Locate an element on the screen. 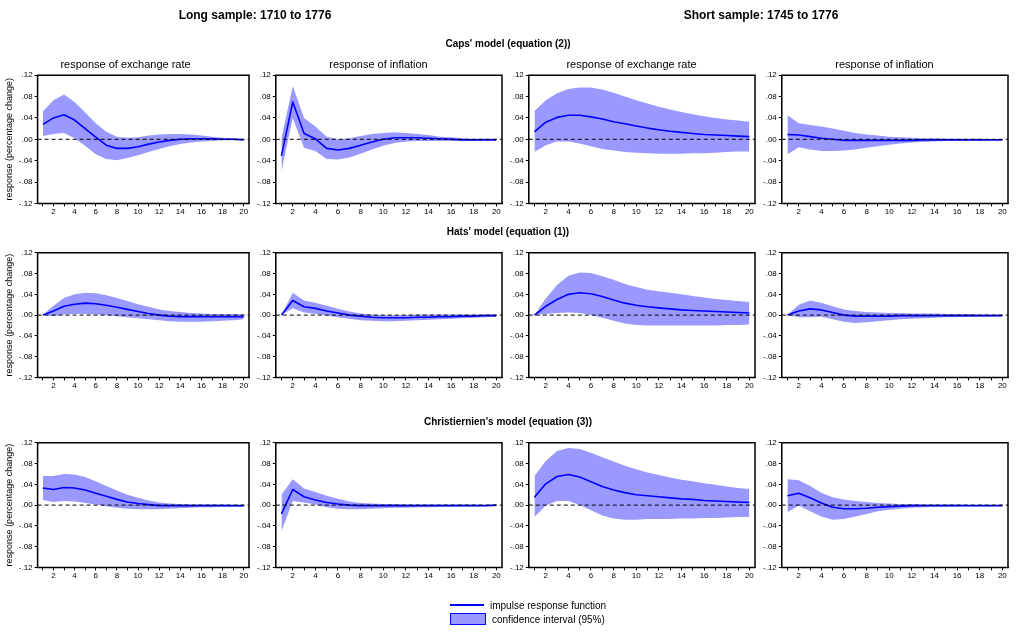 The width and height of the screenshot is (1019, 633). text: Hats' model (equation (1)) is located at coordinates (508, 231).